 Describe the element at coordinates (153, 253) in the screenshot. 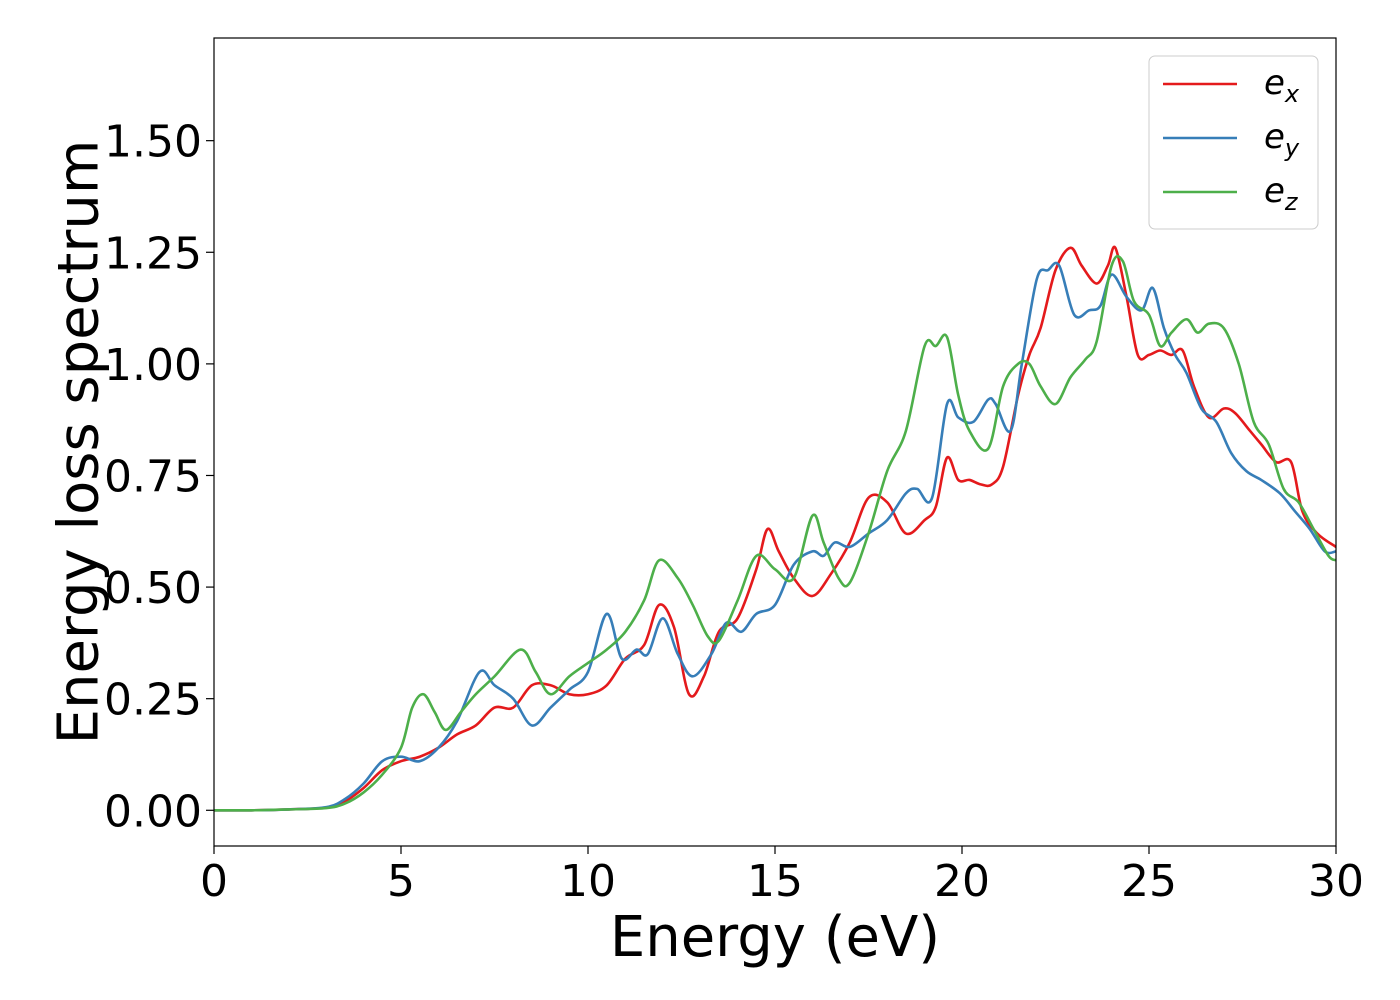

I see `y-tick-label: 1.25` at that location.